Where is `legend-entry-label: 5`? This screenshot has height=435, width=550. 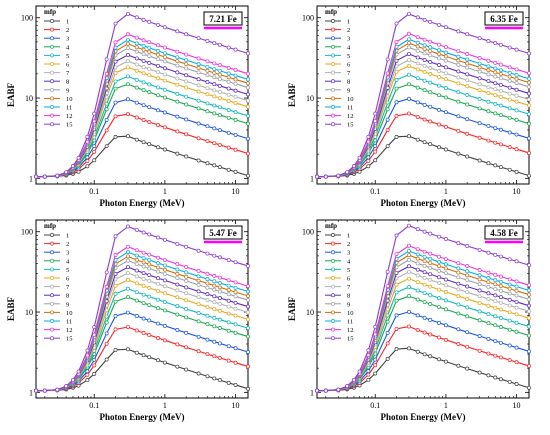
legend-entry-label: 5 is located at coordinates (348, 56).